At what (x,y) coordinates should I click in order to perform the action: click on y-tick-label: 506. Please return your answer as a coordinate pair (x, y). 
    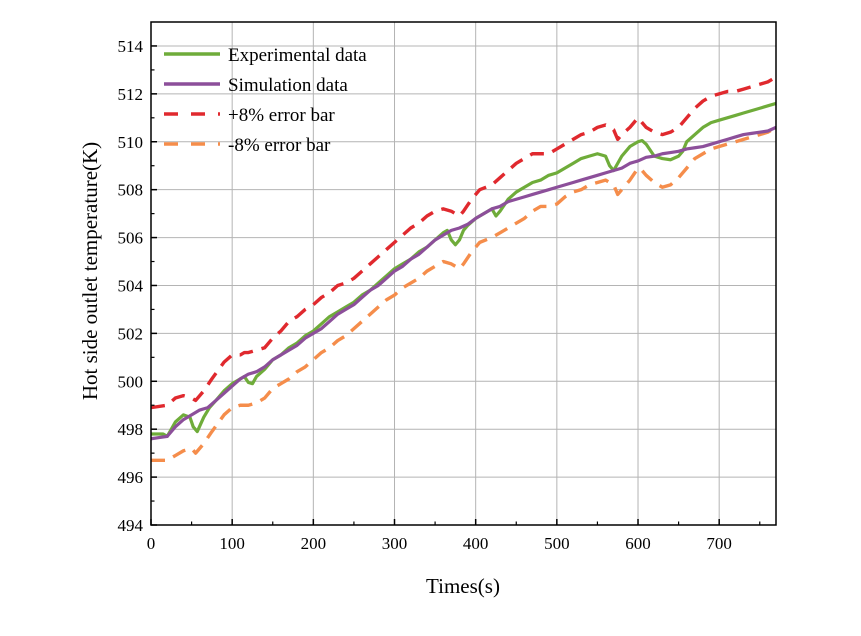
    Looking at the image, I should click on (131, 238).